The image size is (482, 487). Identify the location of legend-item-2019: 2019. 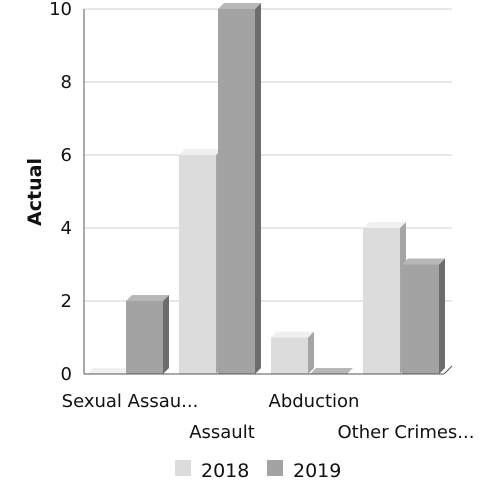
(304, 471).